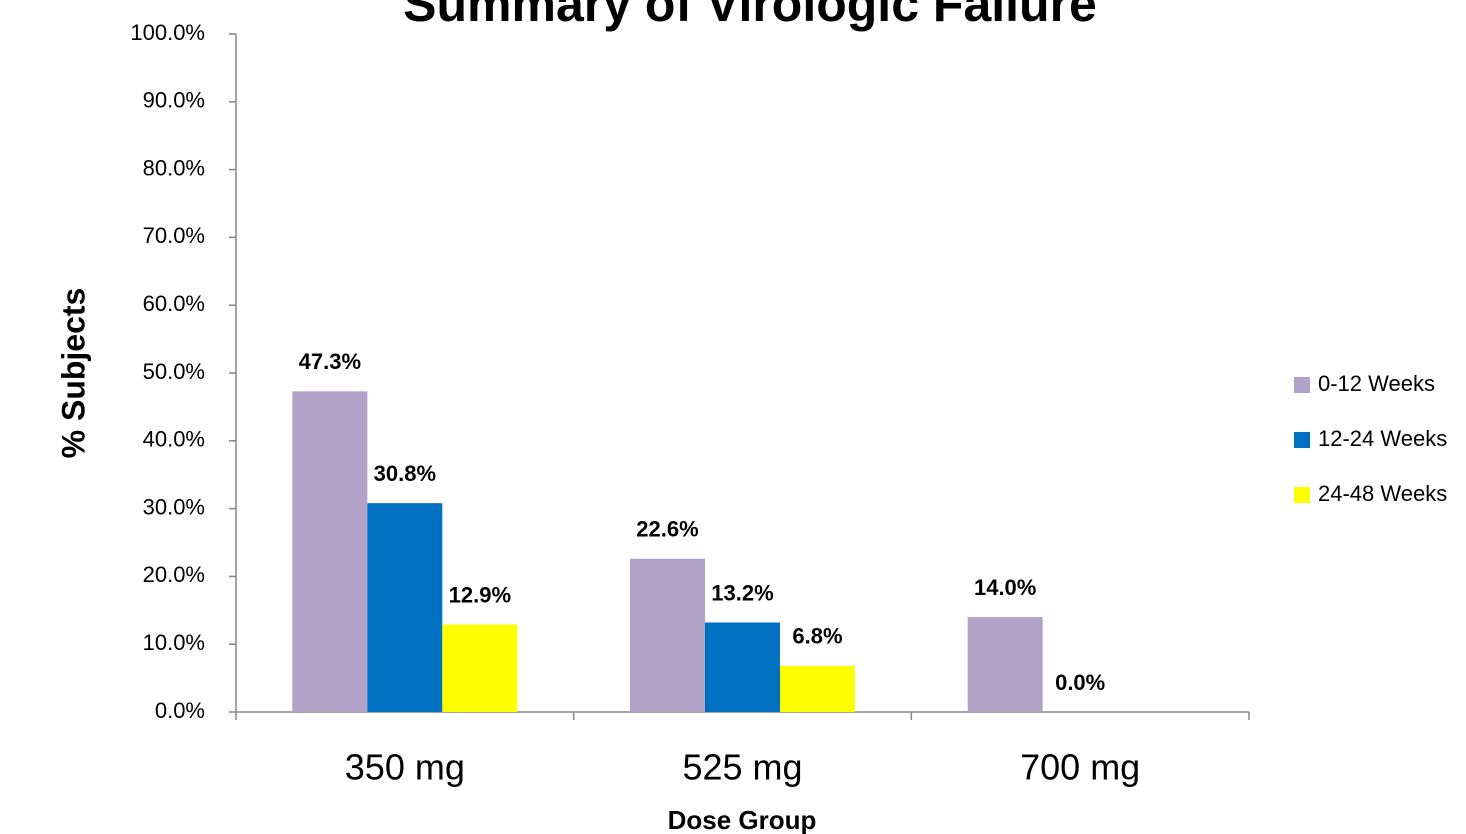 This screenshot has width=1466, height=834. I want to click on y-axis-title: % Subjects, so click(73, 373).